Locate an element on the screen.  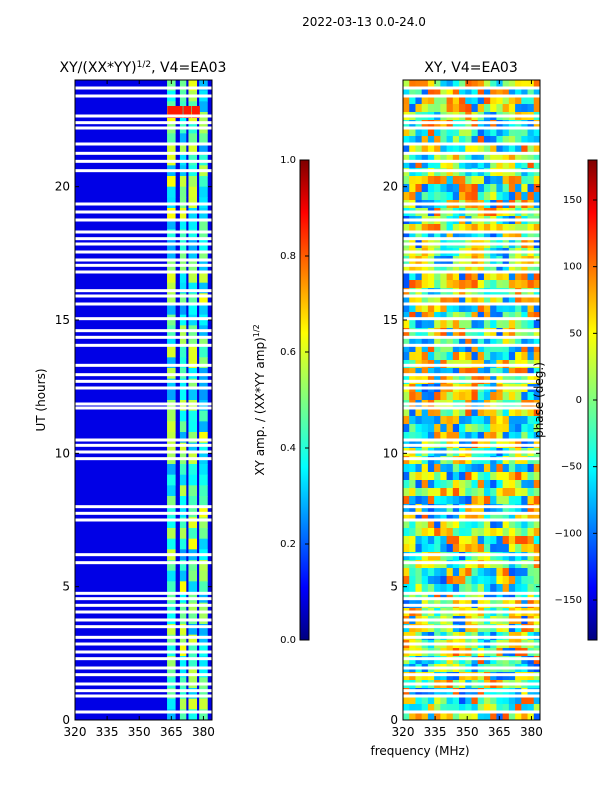
y-tick-label: 5 is located at coordinates (66, 587).